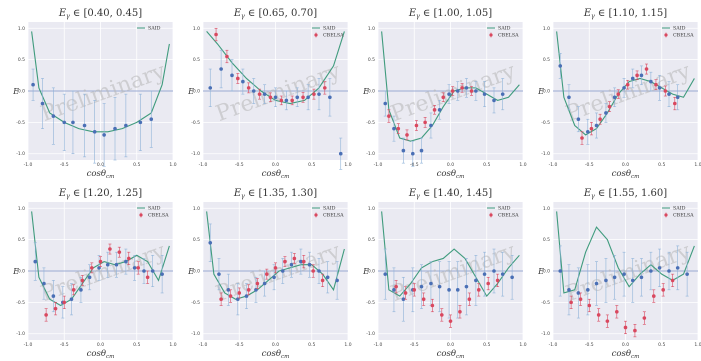 The image size is (701, 361). What do you see at coordinates (625, 14) in the screenshot?
I see `chart-title: Eγ ∈ [1.10, 1.15]` at bounding box center [625, 14].